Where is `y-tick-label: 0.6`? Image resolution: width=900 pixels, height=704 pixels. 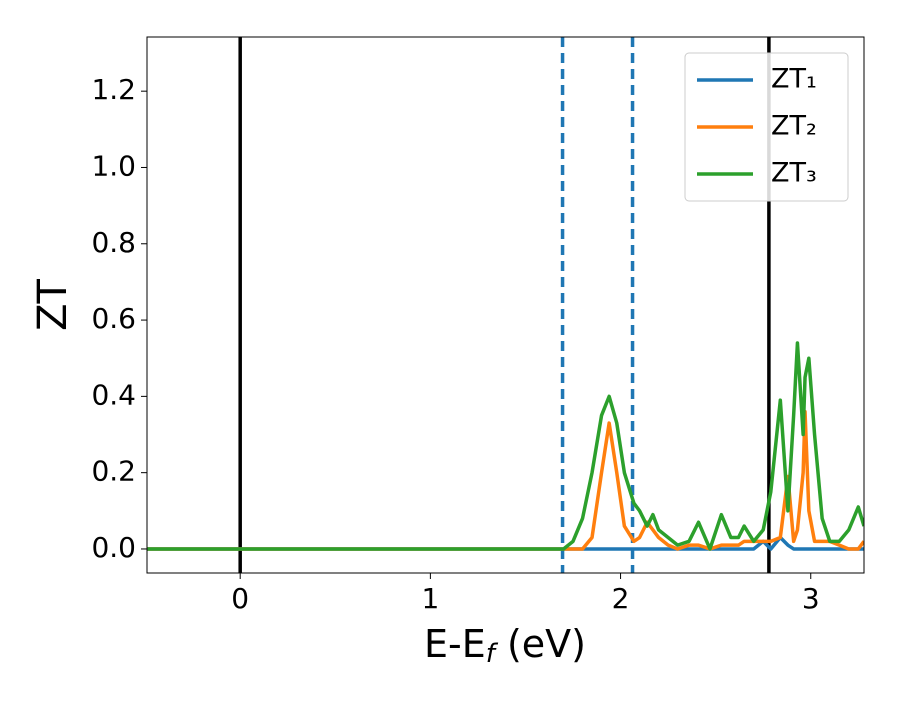 y-tick-label: 0.6 is located at coordinates (113, 318).